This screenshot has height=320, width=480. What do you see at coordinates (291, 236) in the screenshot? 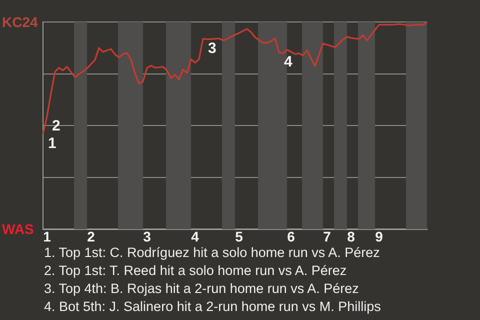
I see `x-tick-label: 6` at bounding box center [291, 236].